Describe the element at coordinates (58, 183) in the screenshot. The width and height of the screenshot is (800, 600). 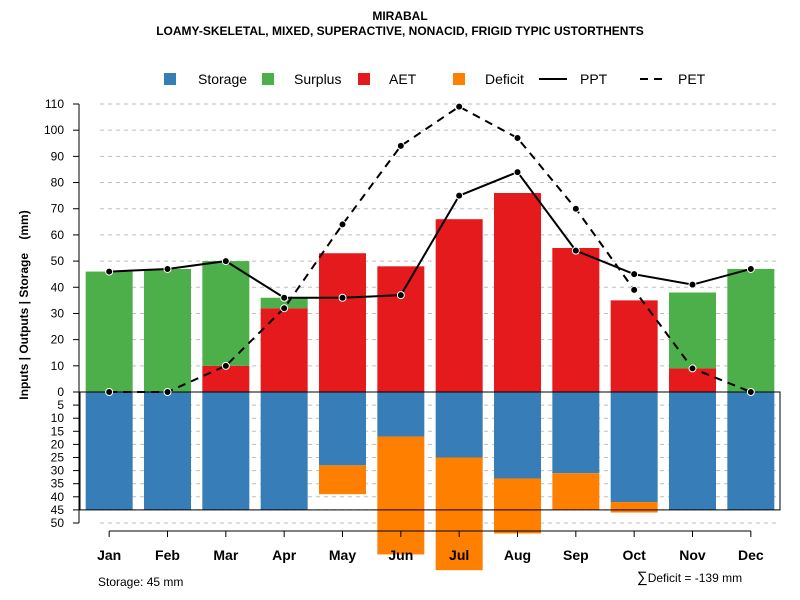
I see `y-tick-label-upper: 80` at that location.